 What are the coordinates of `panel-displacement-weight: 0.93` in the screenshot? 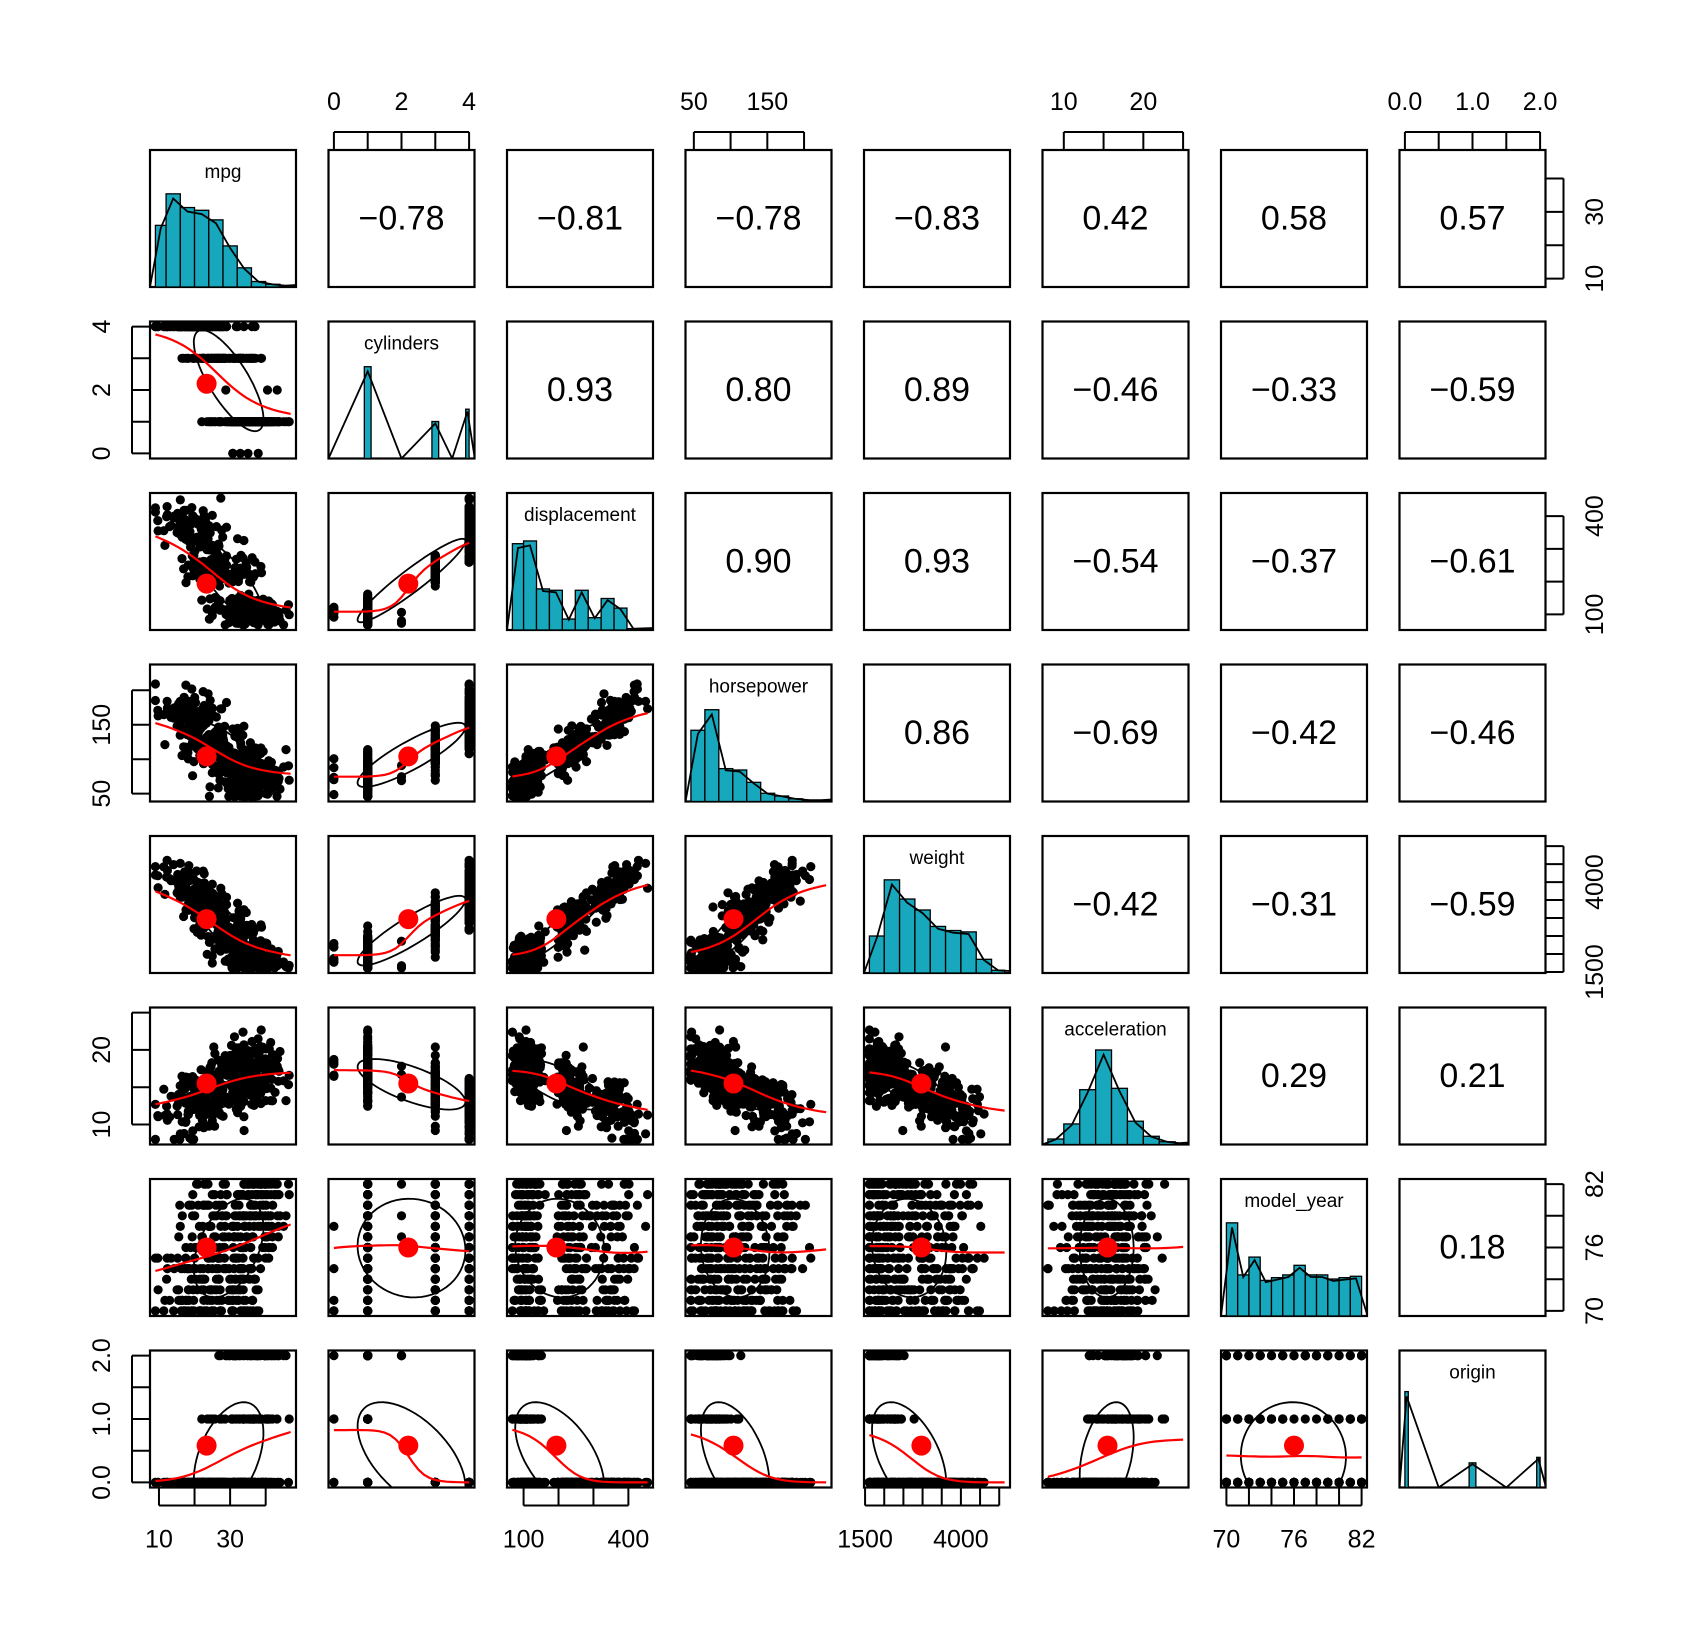 It's located at (937, 561).